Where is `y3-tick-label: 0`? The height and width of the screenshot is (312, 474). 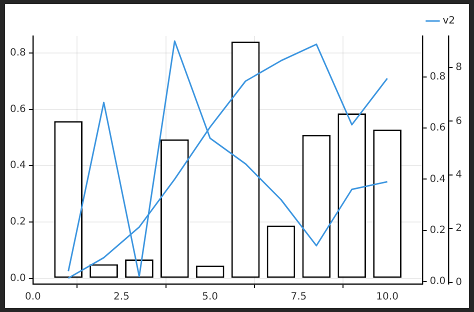 y3-tick-label: 0 is located at coordinates (459, 282).